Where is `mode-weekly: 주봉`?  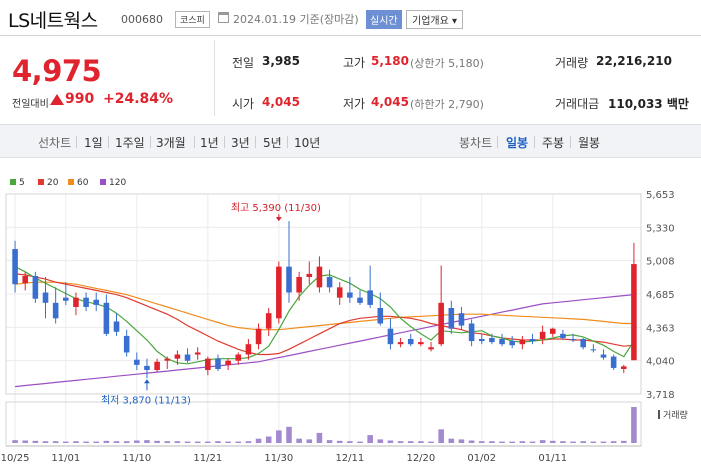 mode-weekly: 주봉 is located at coordinates (553, 143).